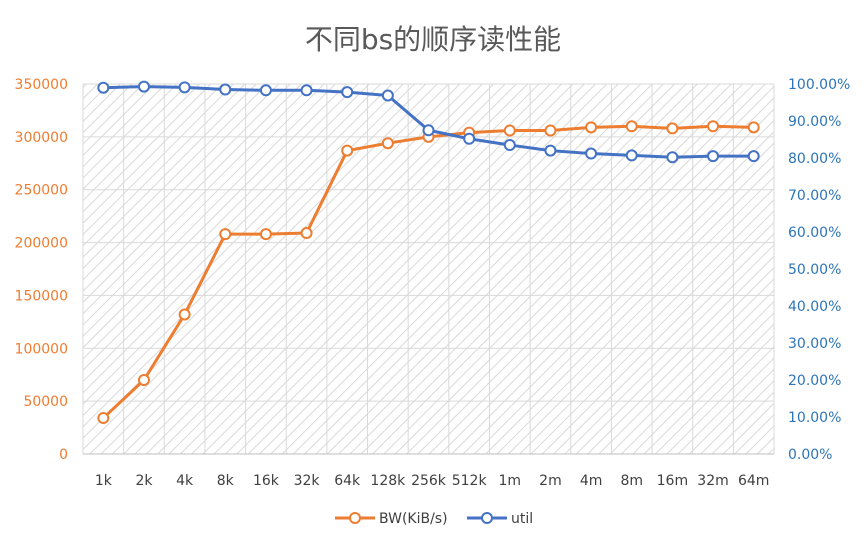 This screenshot has height=550, width=866. What do you see at coordinates (814, 381) in the screenshot?
I see `y-right-tick-label: 20.00%` at bounding box center [814, 381].